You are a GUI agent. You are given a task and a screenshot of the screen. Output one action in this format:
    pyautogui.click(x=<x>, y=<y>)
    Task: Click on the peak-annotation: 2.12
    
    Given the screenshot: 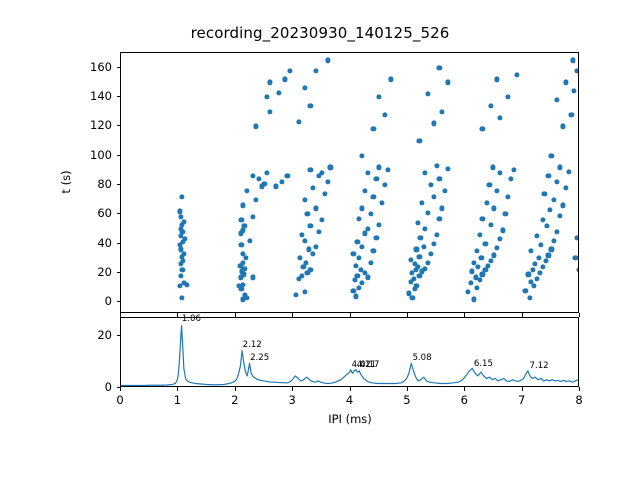 What is the action you would take?
    pyautogui.click(x=252, y=345)
    